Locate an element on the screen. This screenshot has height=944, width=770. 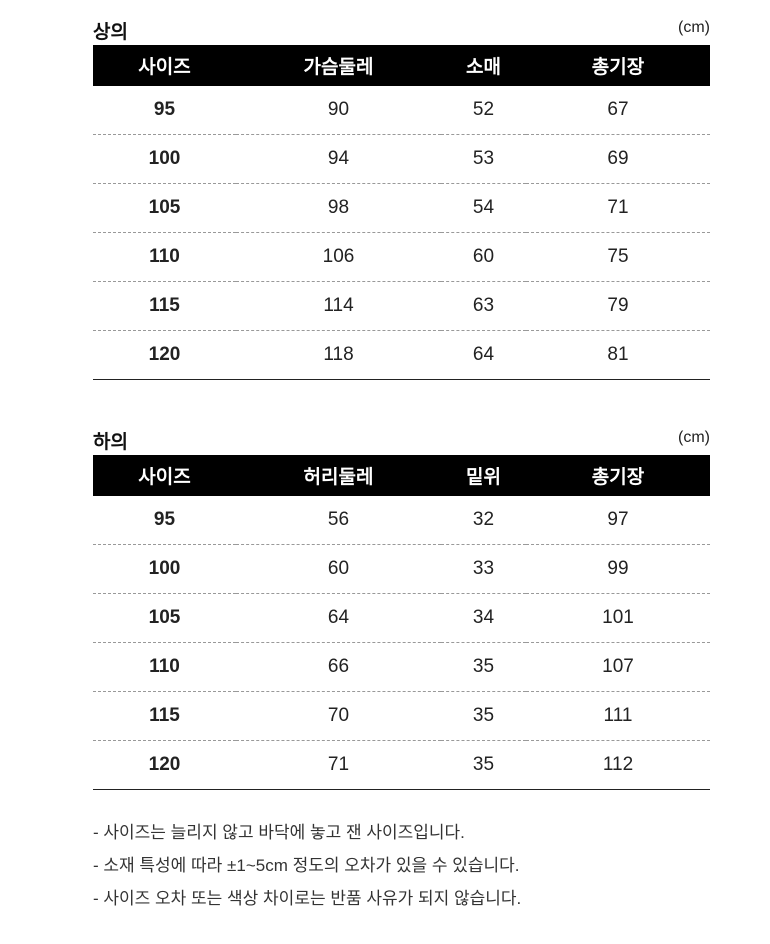
table-row: 110 66 35 107 is located at coordinates (401, 667).